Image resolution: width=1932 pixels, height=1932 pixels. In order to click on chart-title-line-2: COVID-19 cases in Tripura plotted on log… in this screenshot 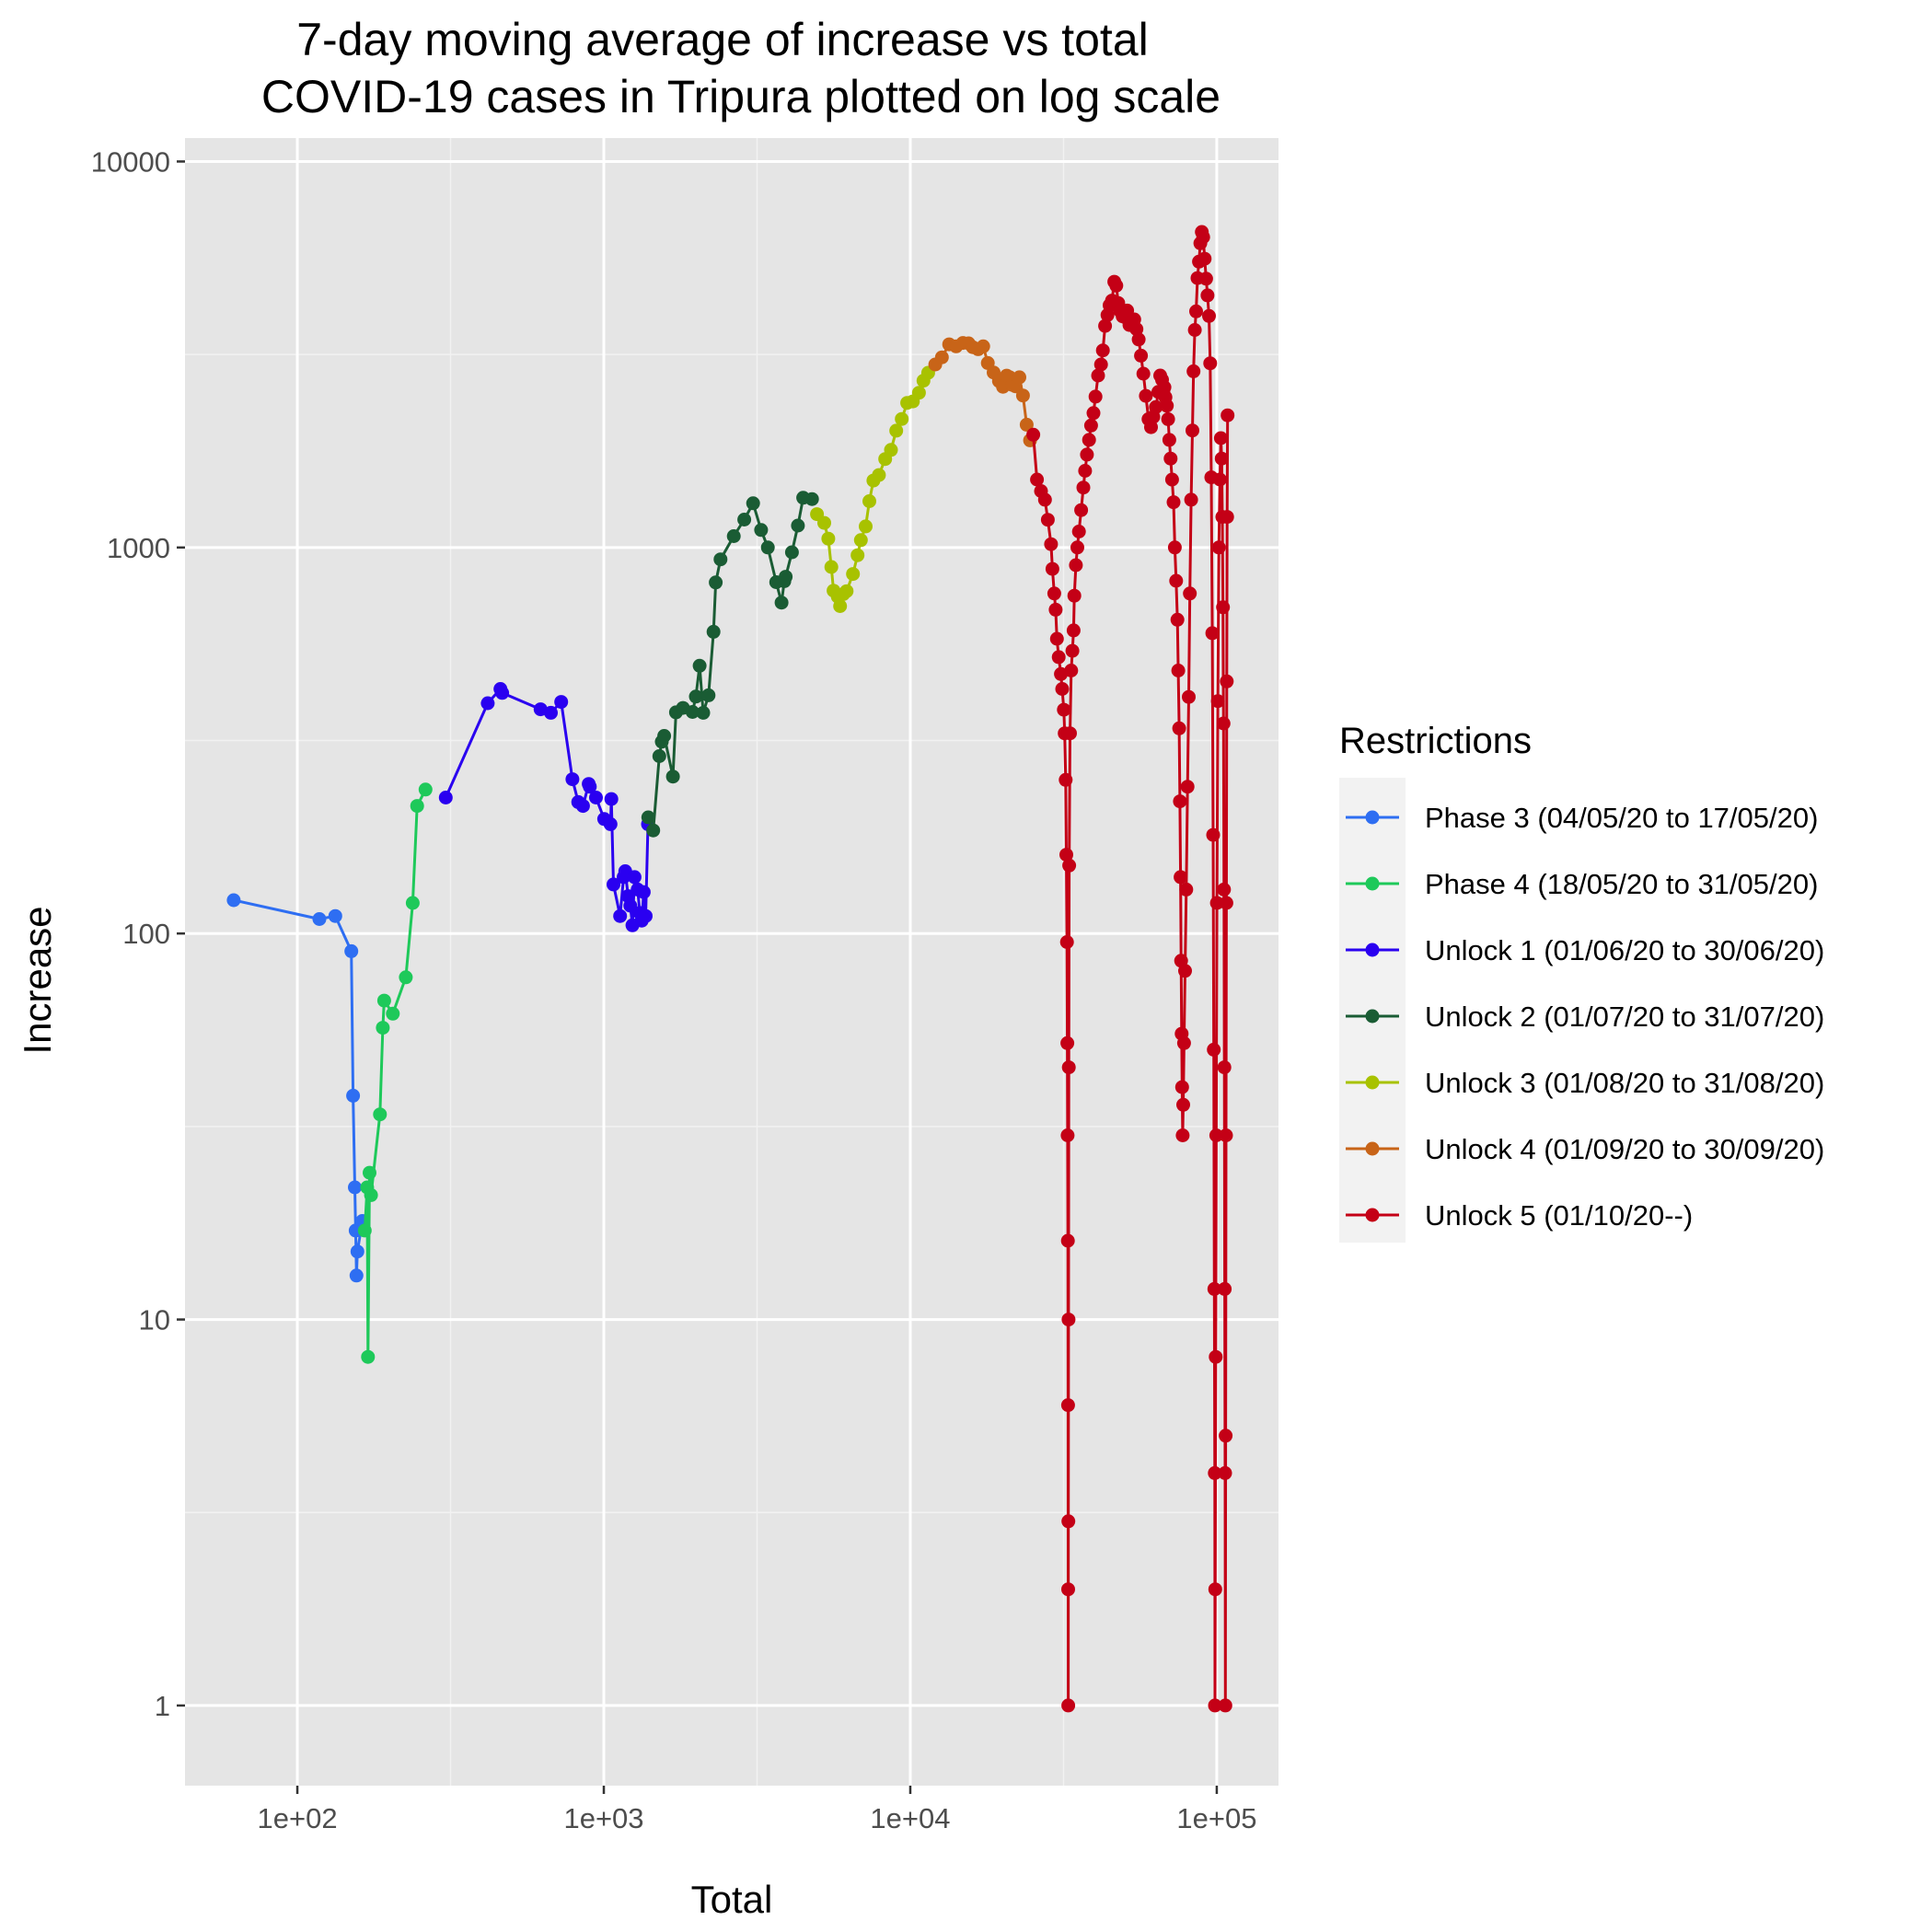, I will do `click(741, 96)`.